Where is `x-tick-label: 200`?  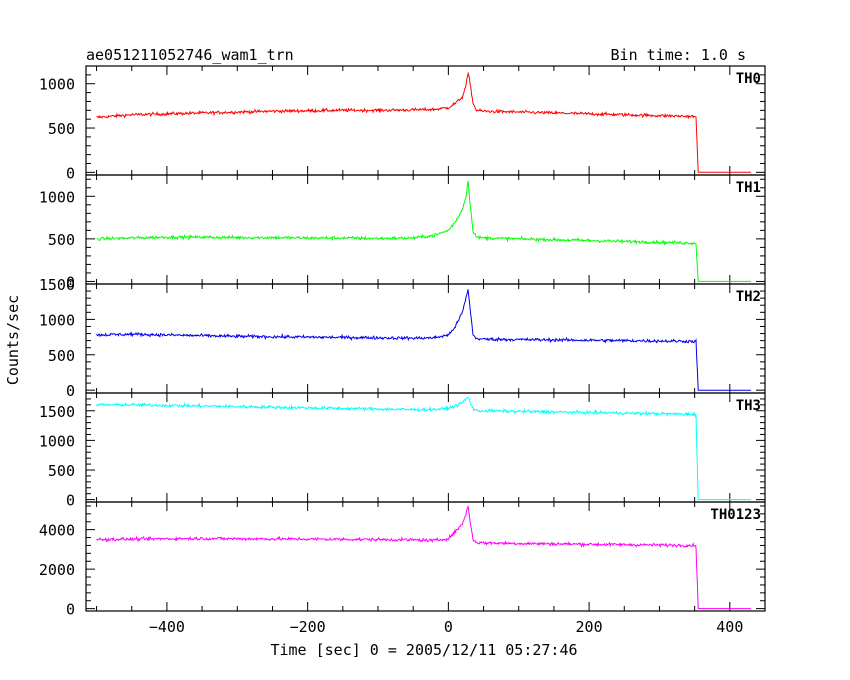 x-tick-label: 200 is located at coordinates (589, 627).